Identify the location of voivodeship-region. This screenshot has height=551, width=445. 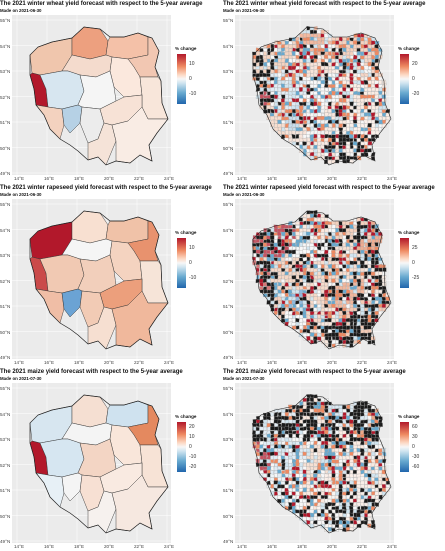
(72, 119).